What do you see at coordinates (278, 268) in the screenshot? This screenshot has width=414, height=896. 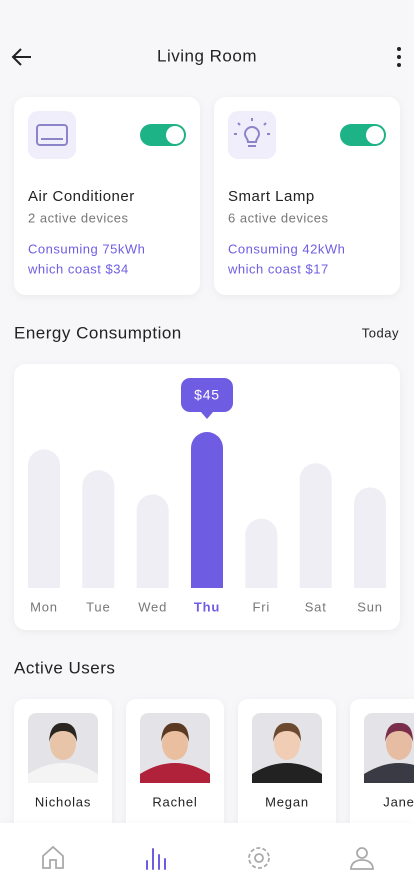 I see `device-cost: which coast $17` at bounding box center [278, 268].